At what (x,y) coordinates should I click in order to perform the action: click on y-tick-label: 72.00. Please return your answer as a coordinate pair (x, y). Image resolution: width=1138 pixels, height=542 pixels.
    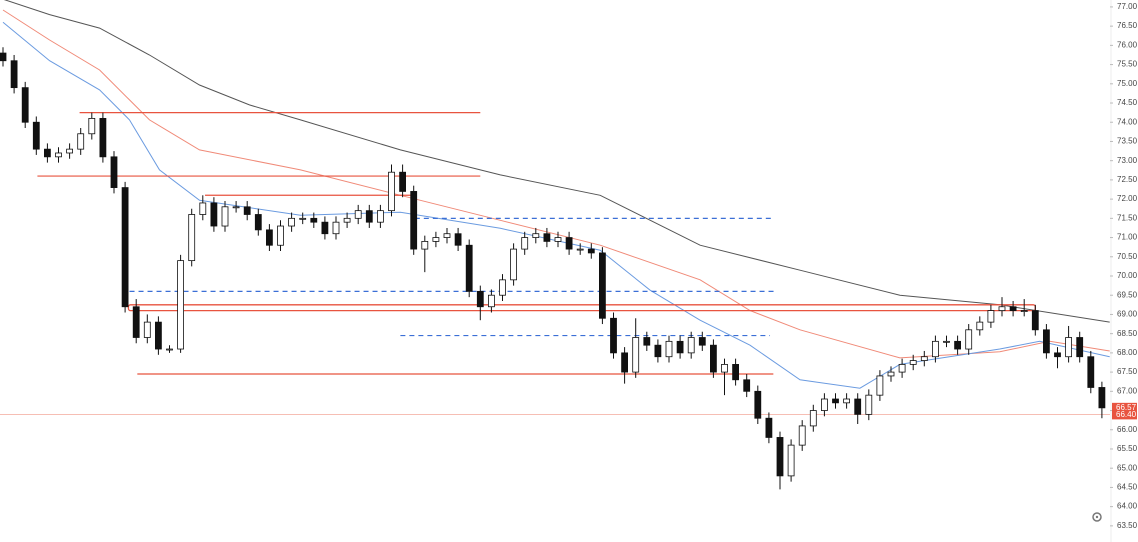
    Looking at the image, I should click on (1127, 198).